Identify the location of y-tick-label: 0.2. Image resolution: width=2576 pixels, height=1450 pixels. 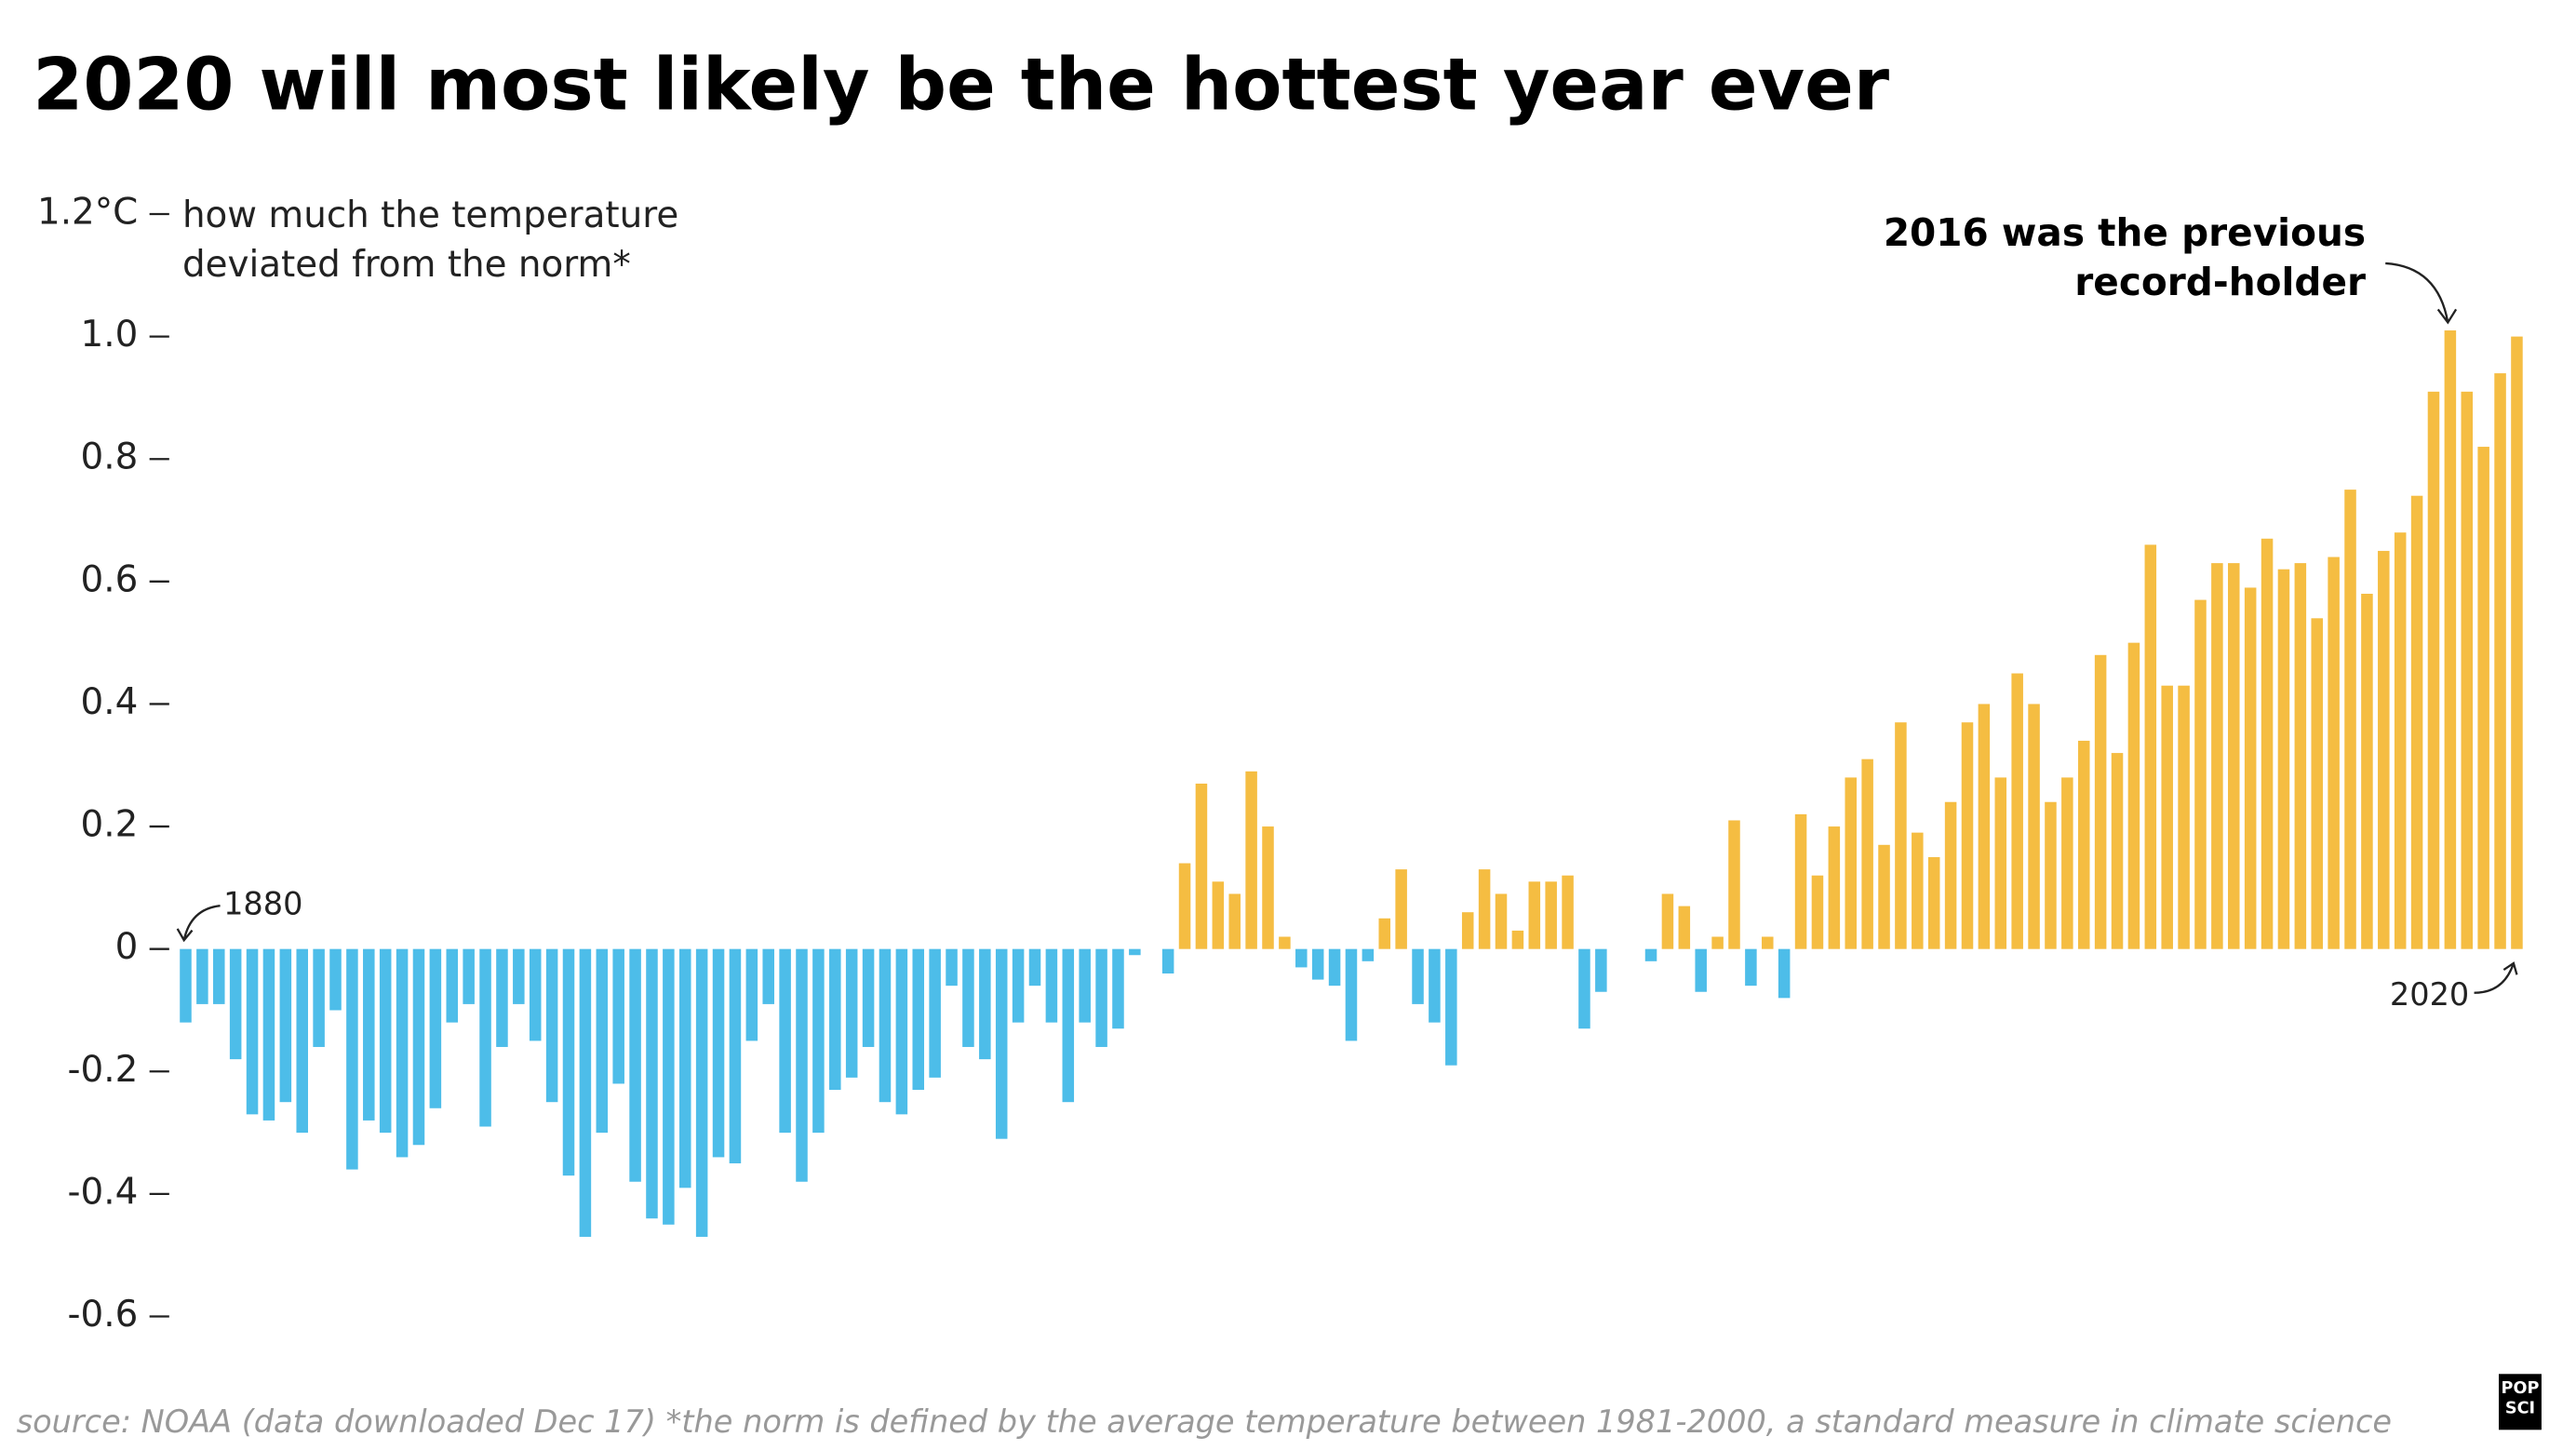
(110, 825).